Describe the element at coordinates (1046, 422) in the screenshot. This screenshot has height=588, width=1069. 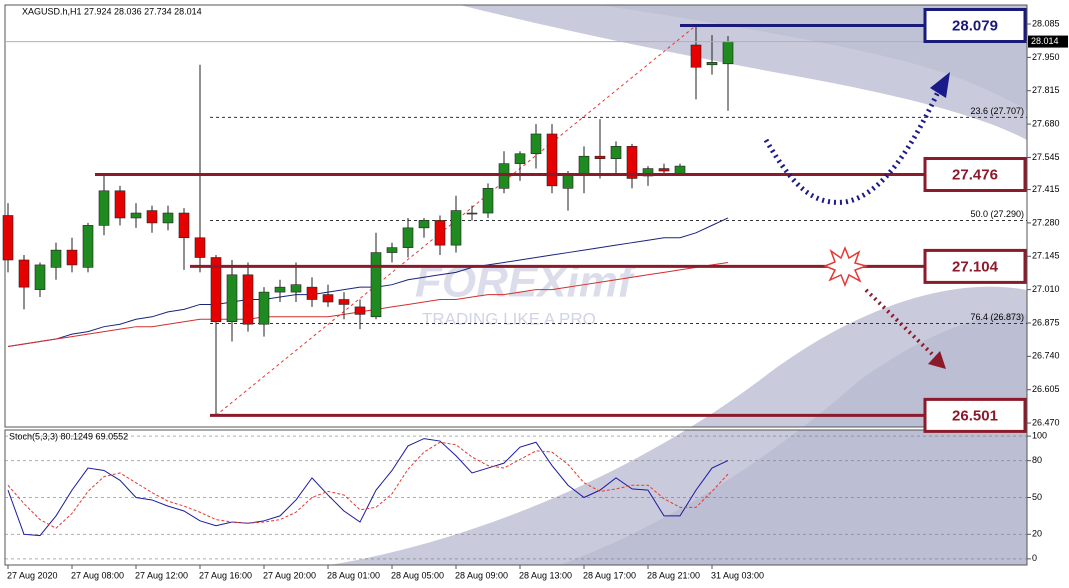
I see `y-tick-label: 26.470` at that location.